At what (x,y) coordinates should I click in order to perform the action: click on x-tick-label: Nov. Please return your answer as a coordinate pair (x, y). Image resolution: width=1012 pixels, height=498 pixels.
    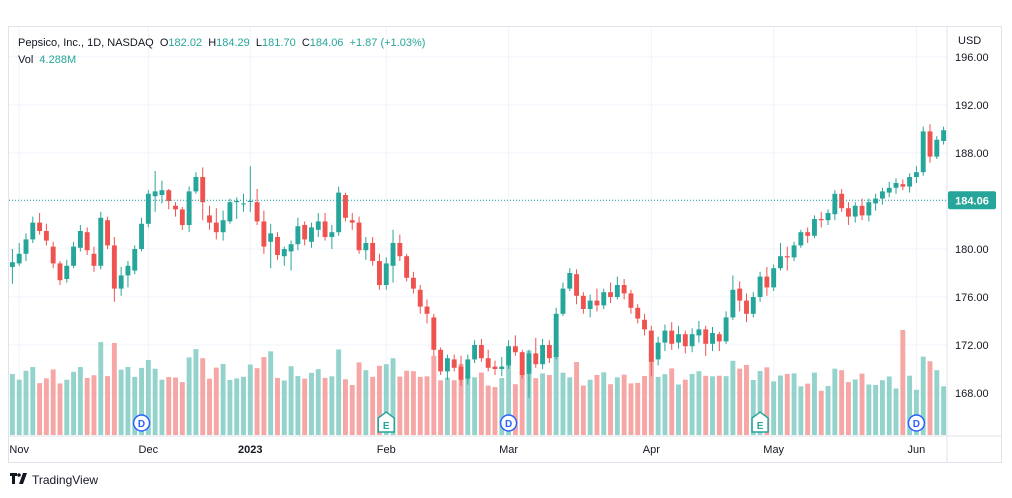
    Looking at the image, I should click on (19, 450).